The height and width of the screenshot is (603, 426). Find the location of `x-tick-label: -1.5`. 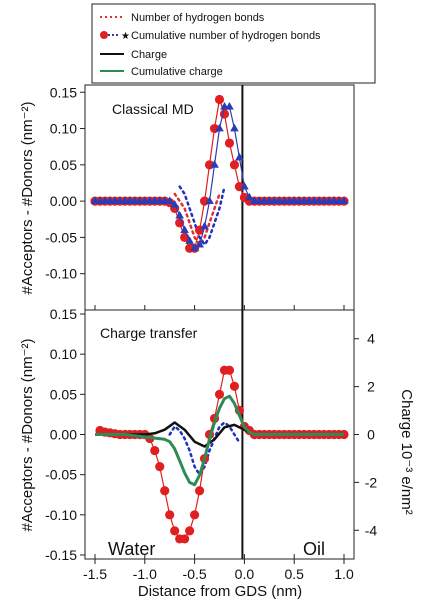

x-tick-label: -1.5 is located at coordinates (95, 574).